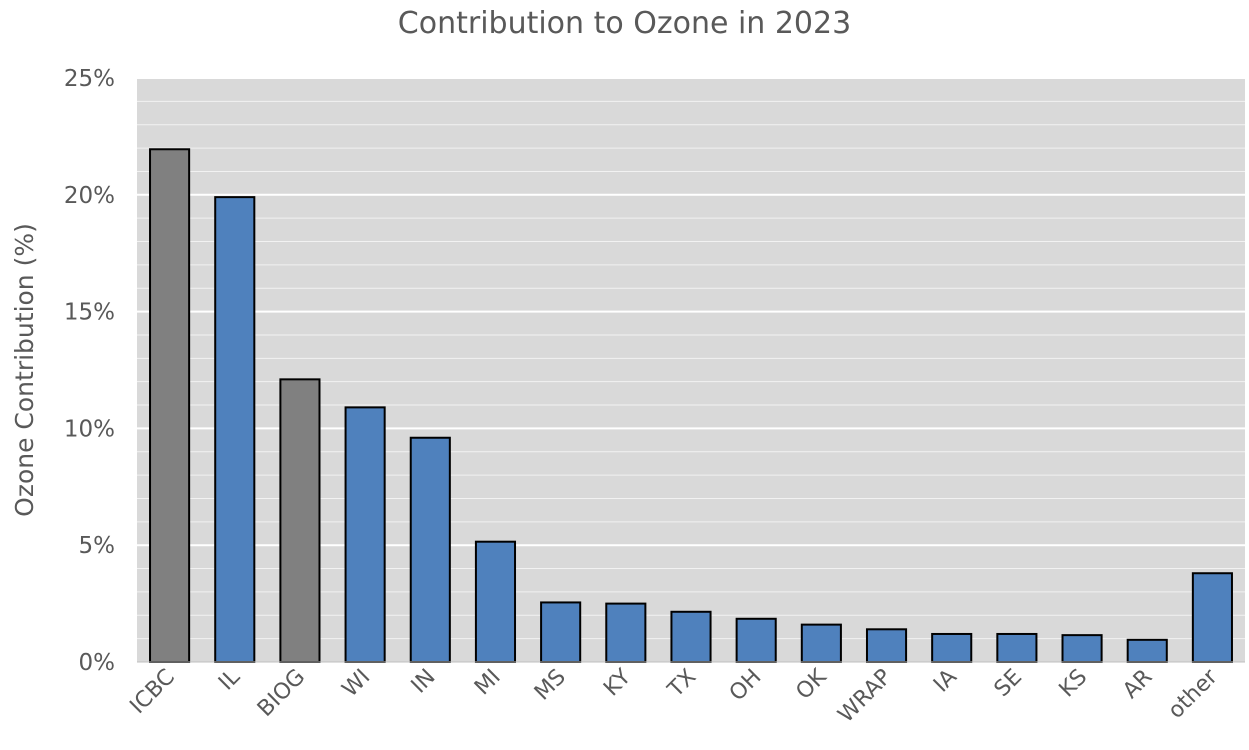 Image resolution: width=1249 pixels, height=750 pixels. Describe the element at coordinates (89, 196) in the screenshot. I see `y-tick-label: 20%` at that location.